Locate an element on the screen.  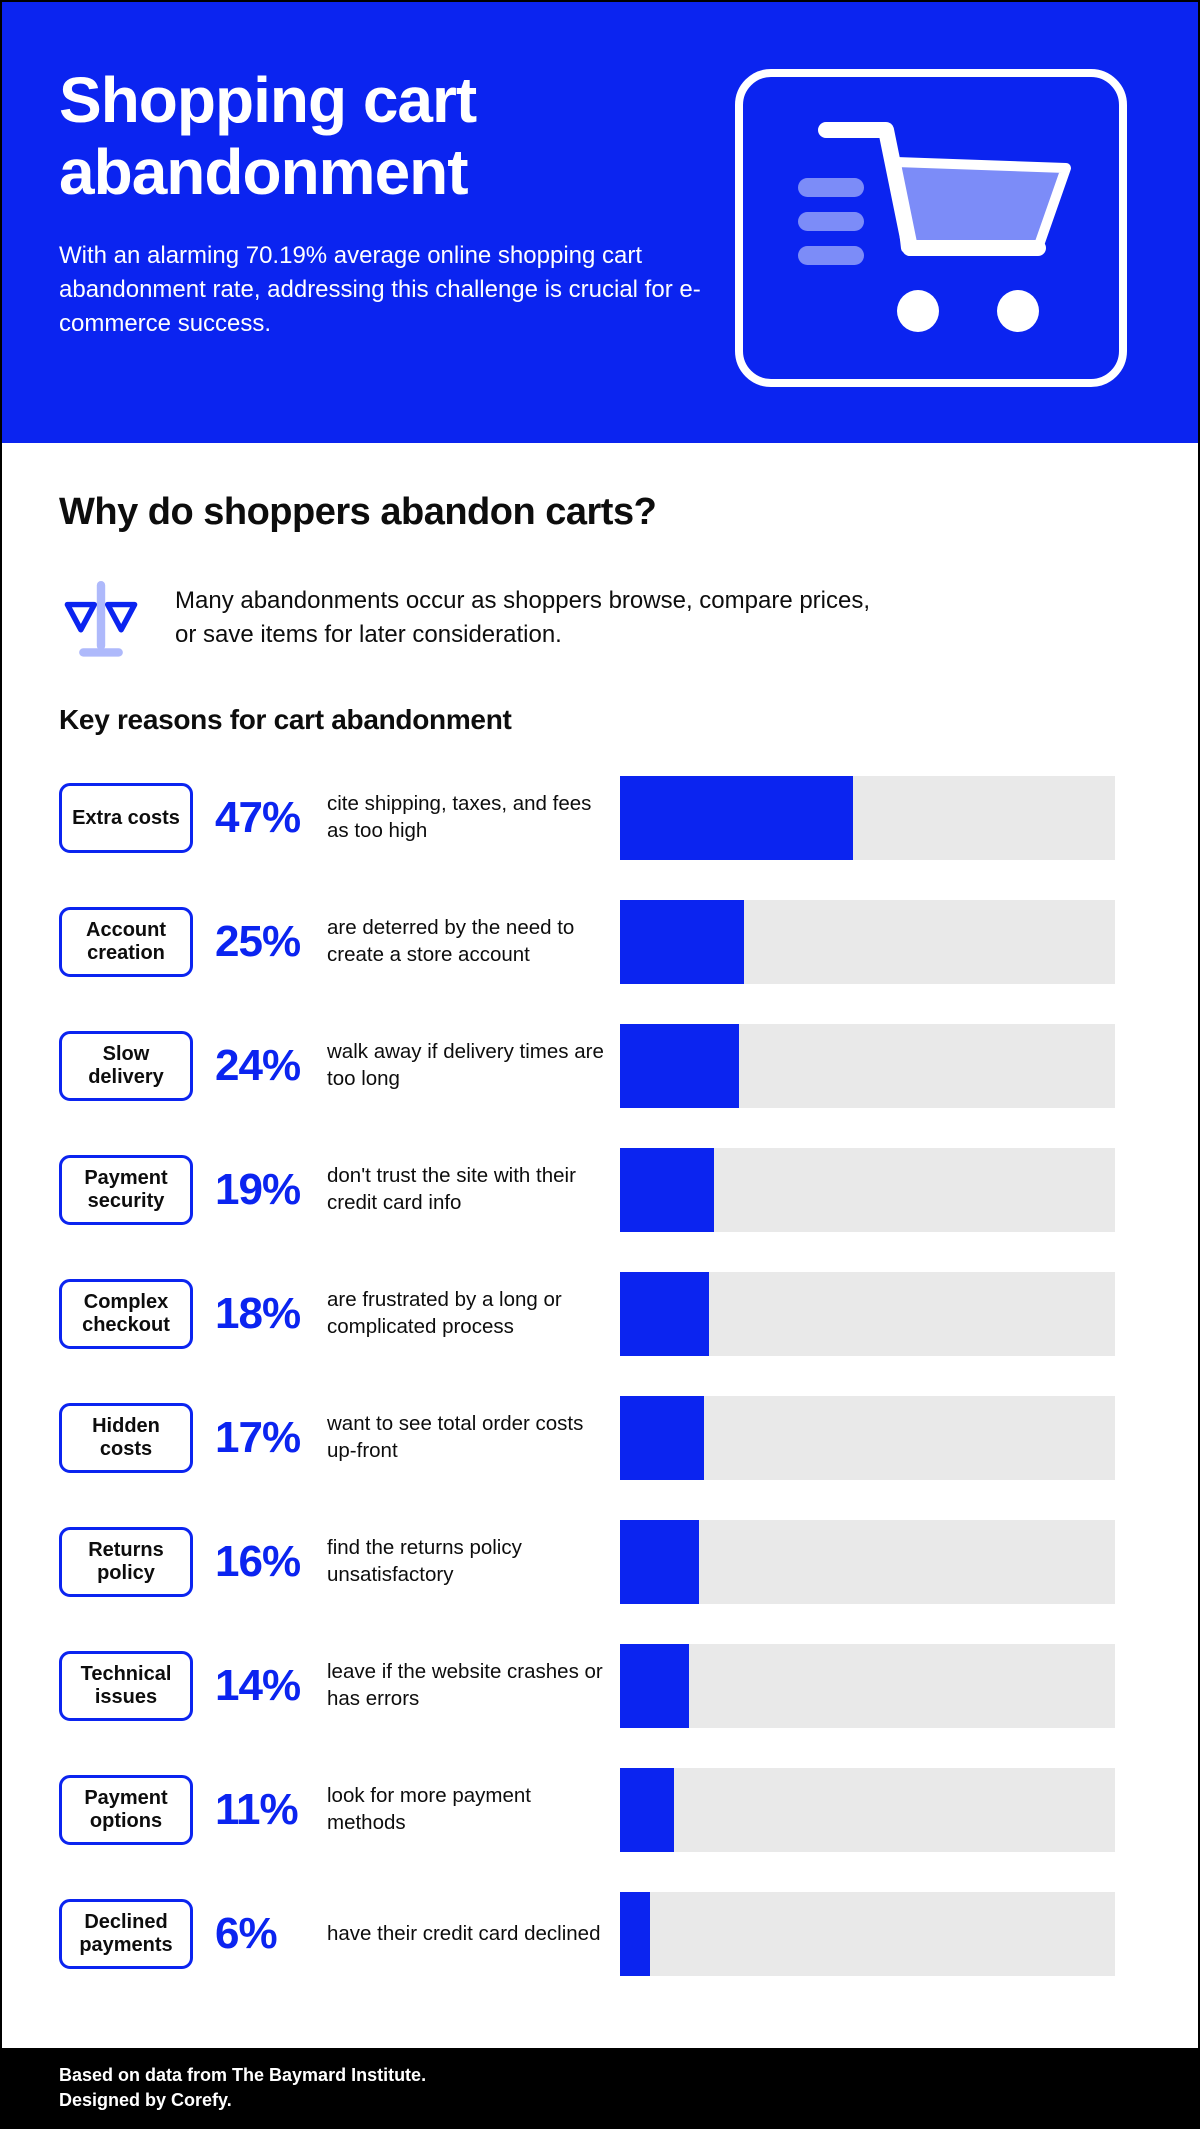
reason-label: Account creation is located at coordinates (126, 941).